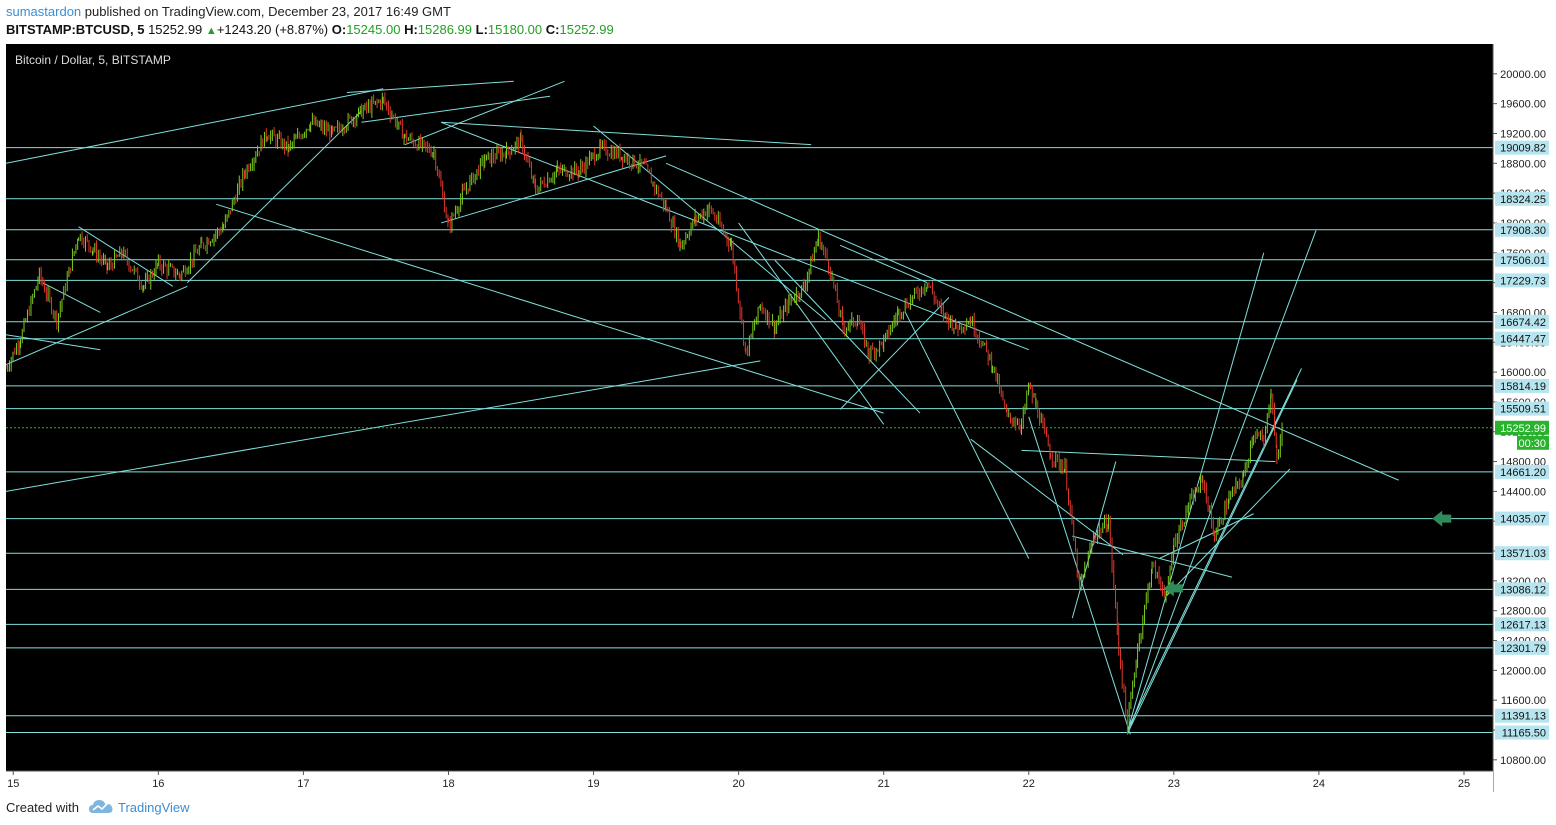 The height and width of the screenshot is (825, 1556). What do you see at coordinates (1523, 761) in the screenshot?
I see `y-tick-label-23: 10800.00` at bounding box center [1523, 761].